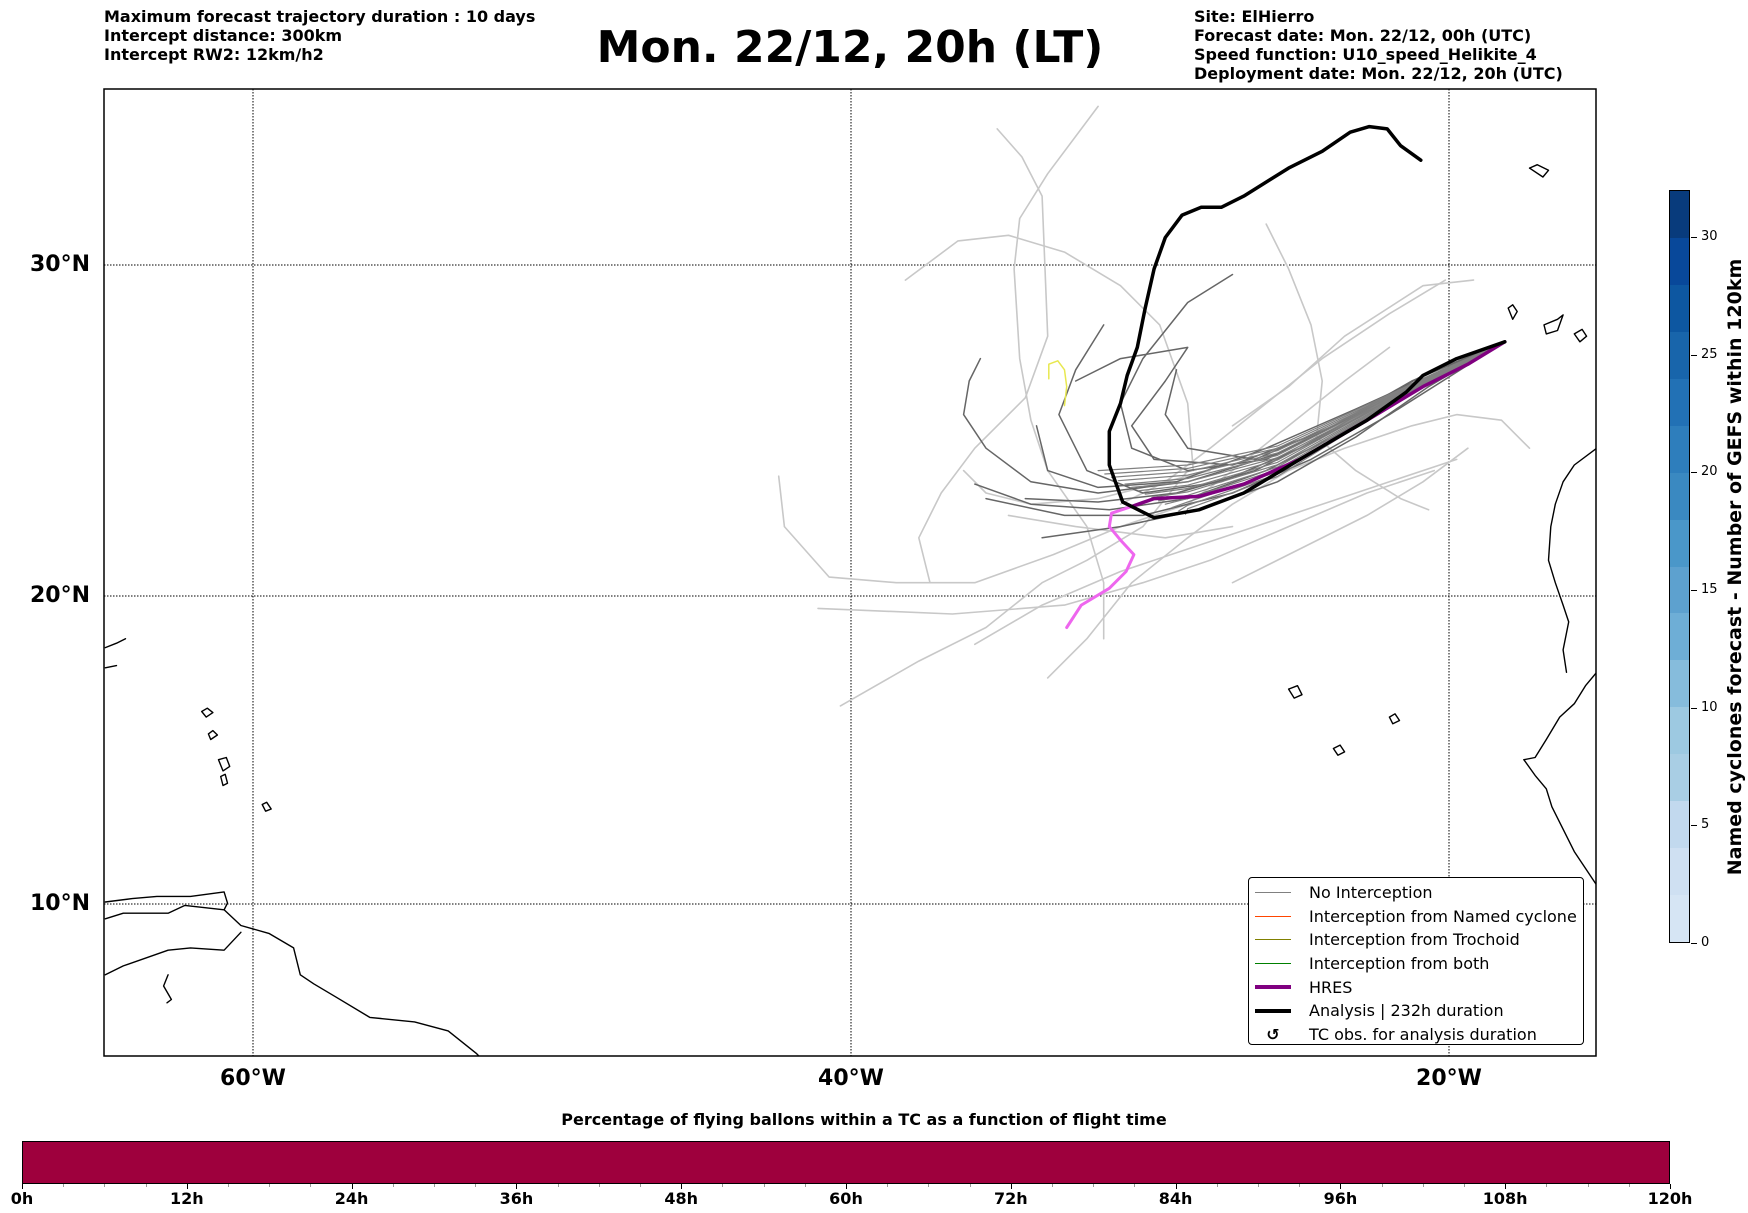  I want to click on ensemble-track-dark, so click(1270, 415).